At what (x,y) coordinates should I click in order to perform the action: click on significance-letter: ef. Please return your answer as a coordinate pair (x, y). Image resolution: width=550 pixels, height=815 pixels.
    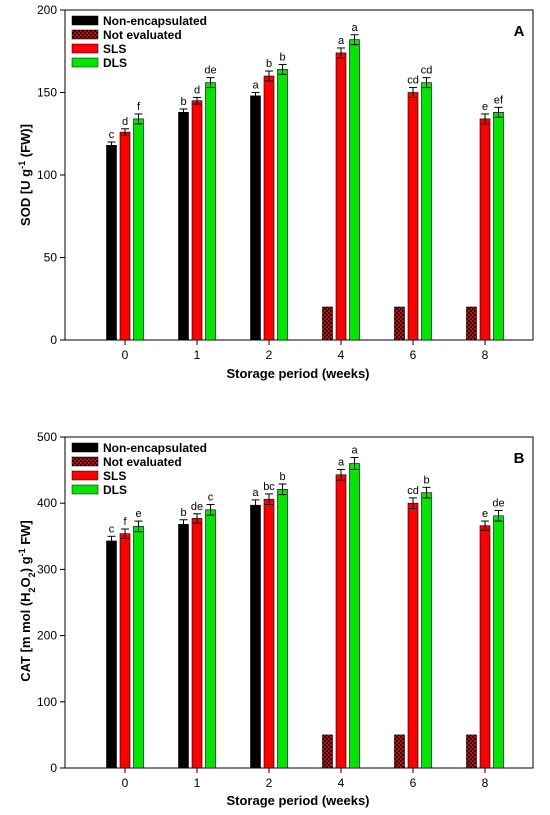
    Looking at the image, I should click on (499, 100).